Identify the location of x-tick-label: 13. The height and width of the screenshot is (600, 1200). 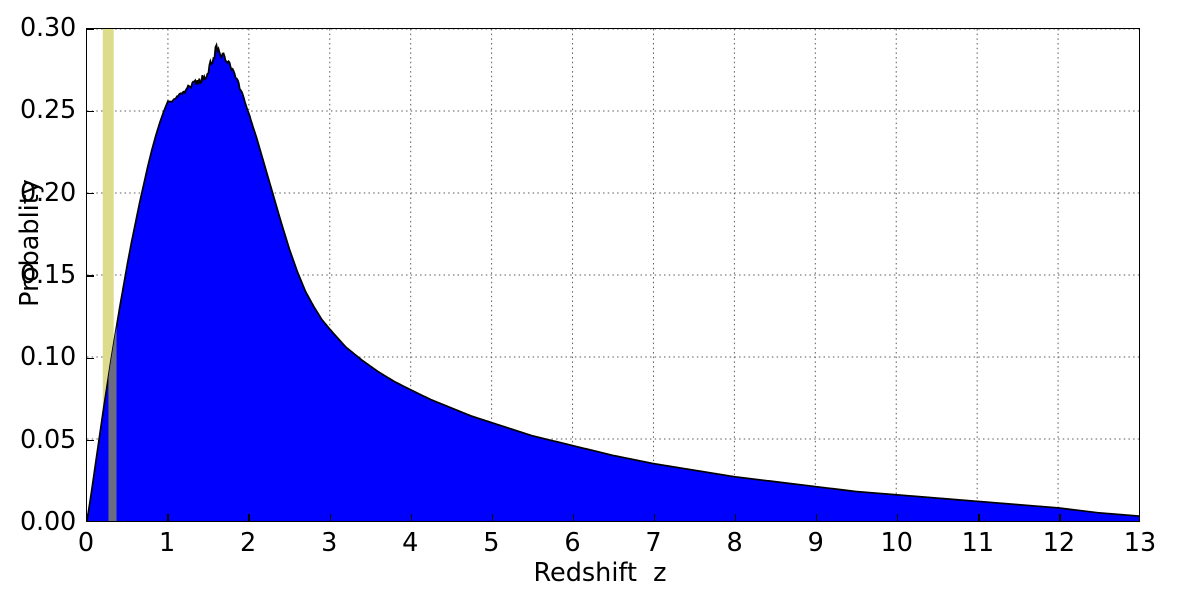
(1140, 543).